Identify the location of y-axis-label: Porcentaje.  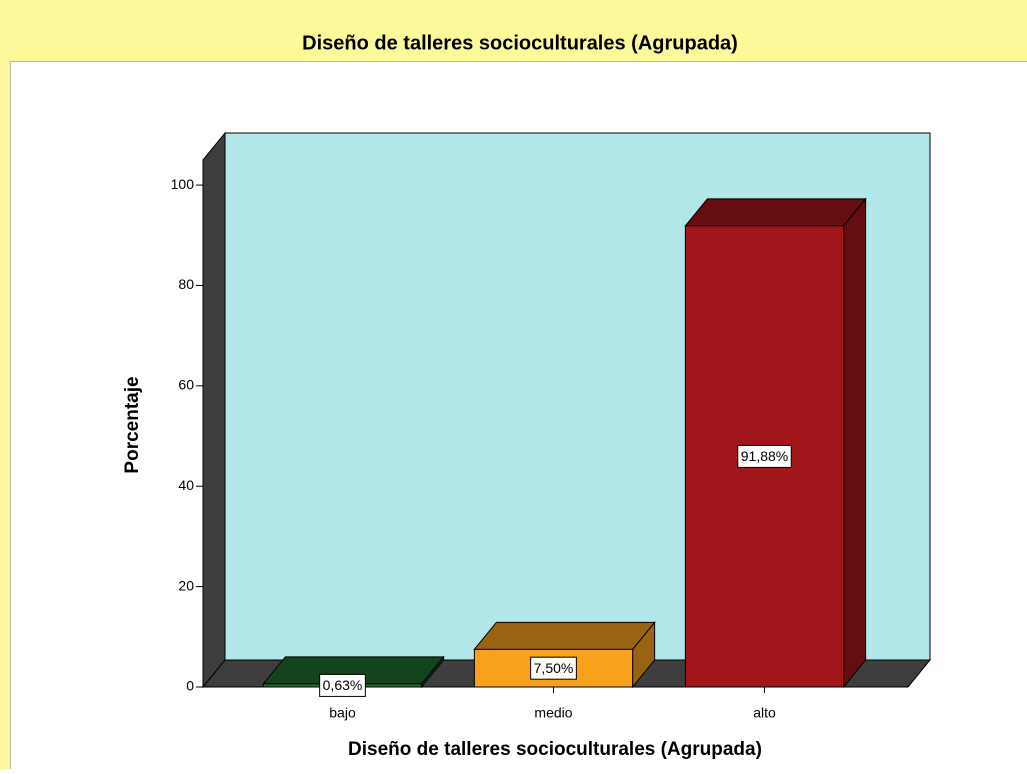
(132, 424).